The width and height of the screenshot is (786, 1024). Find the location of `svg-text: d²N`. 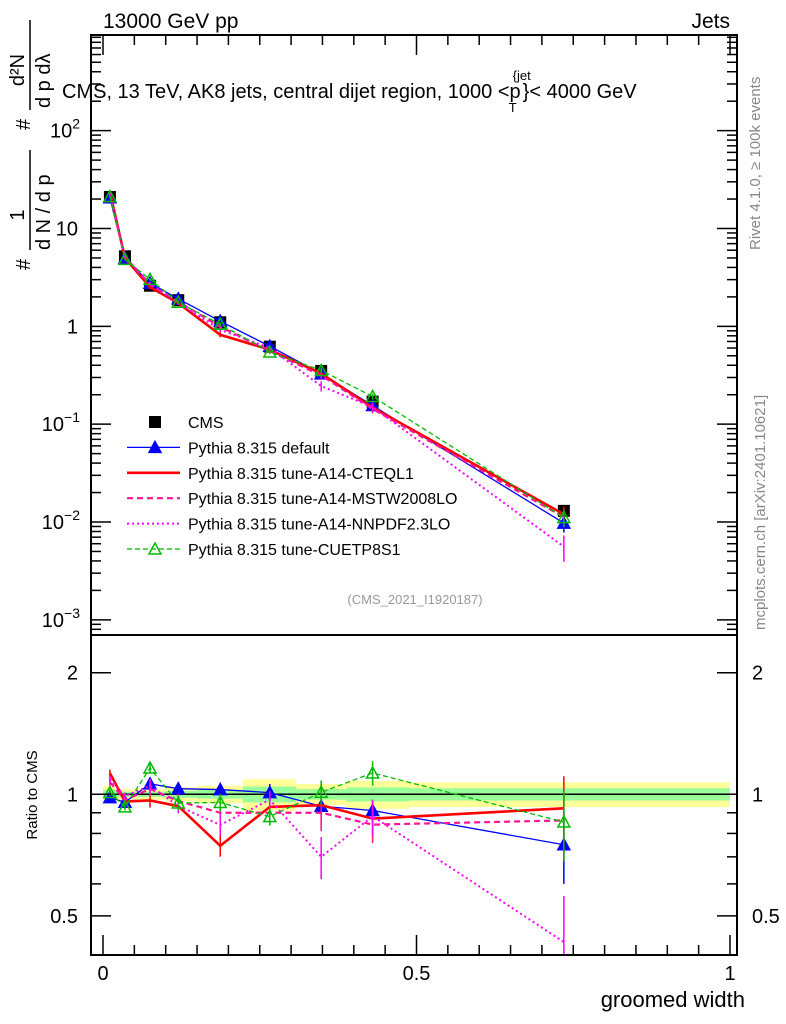

svg-text: d²N is located at coordinates (18, 70).